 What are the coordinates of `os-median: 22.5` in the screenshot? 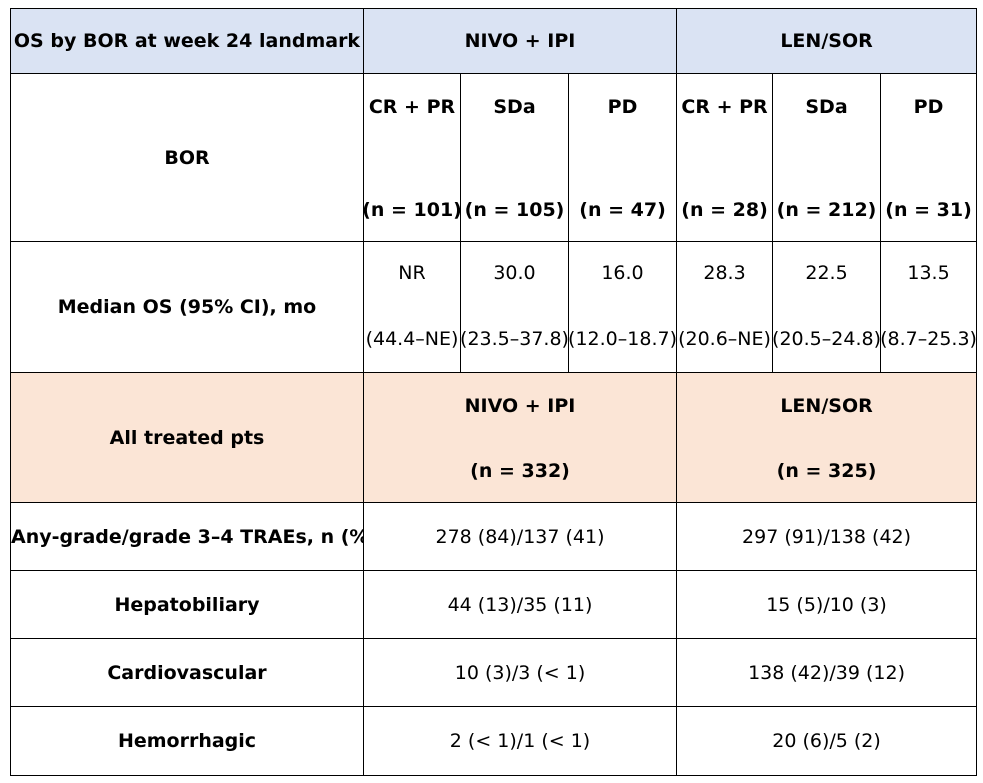 It's located at (826, 273).